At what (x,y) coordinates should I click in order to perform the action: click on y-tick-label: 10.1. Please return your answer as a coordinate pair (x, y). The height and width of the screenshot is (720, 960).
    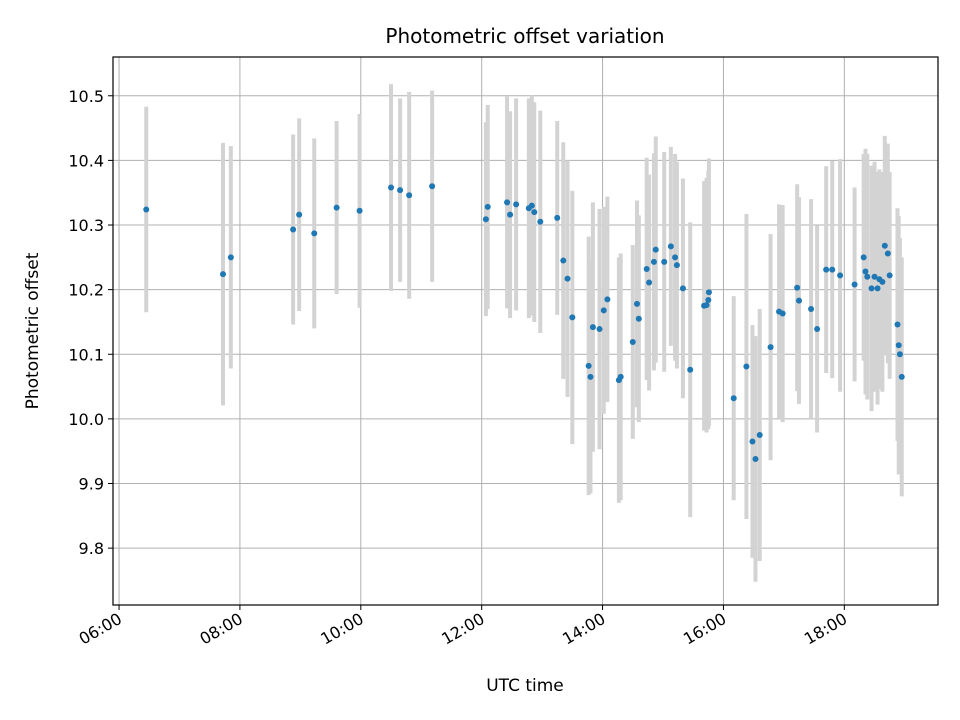
    Looking at the image, I should click on (86, 354).